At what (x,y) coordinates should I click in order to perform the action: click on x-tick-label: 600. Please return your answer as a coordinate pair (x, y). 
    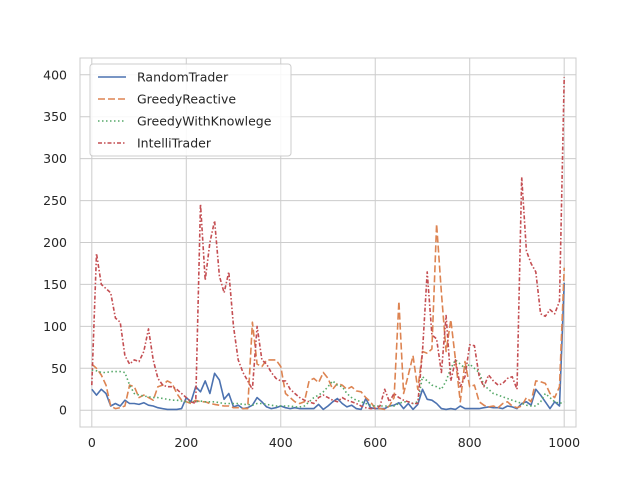
    Looking at the image, I should click on (375, 442).